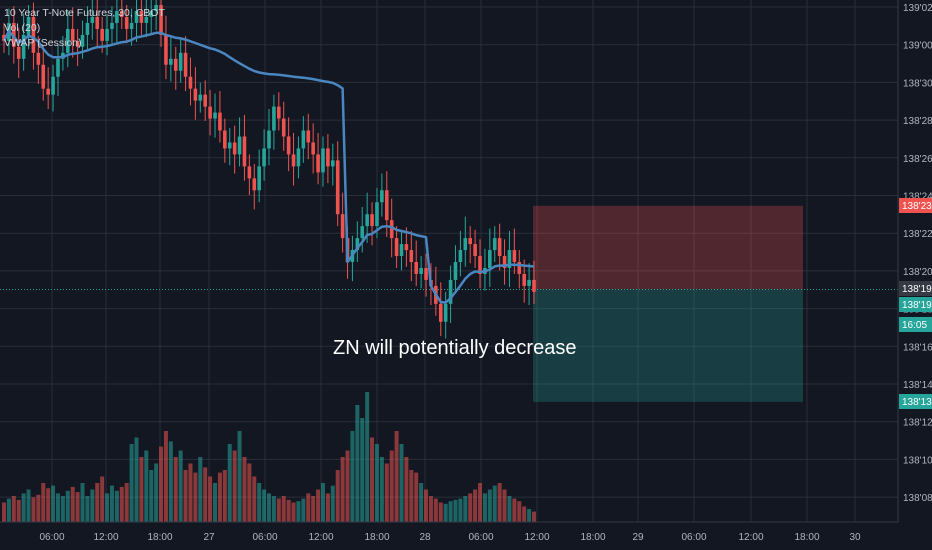 Image resolution: width=932 pixels, height=550 pixels. What do you see at coordinates (917, 121) in the screenshot?
I see `y-tick-label: 138'280` at bounding box center [917, 121].